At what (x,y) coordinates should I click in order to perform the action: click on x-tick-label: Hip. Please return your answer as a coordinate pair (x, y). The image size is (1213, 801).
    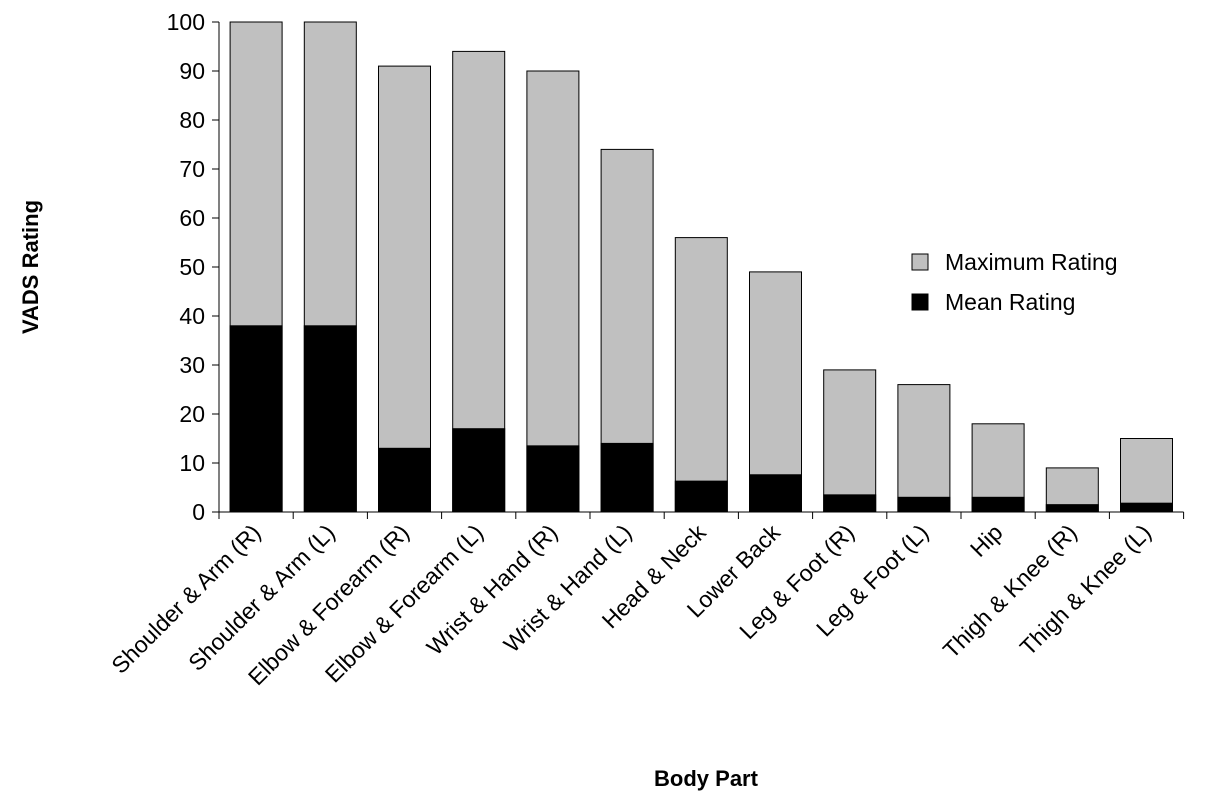
    Looking at the image, I should click on (986, 540).